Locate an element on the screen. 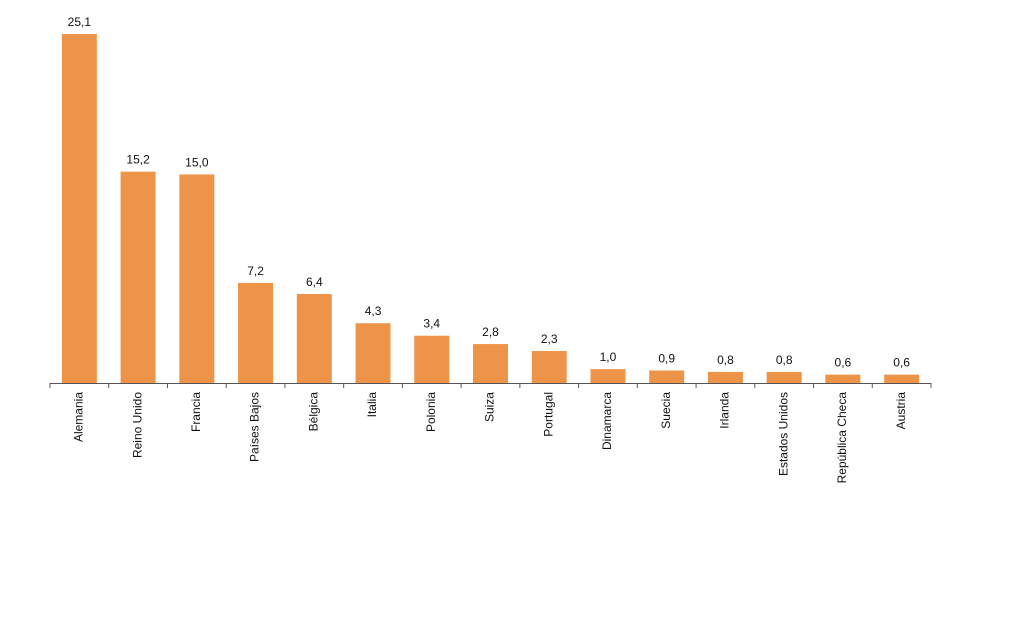 The height and width of the screenshot is (633, 1024). category-label: Estados Unidos is located at coordinates (783, 434).